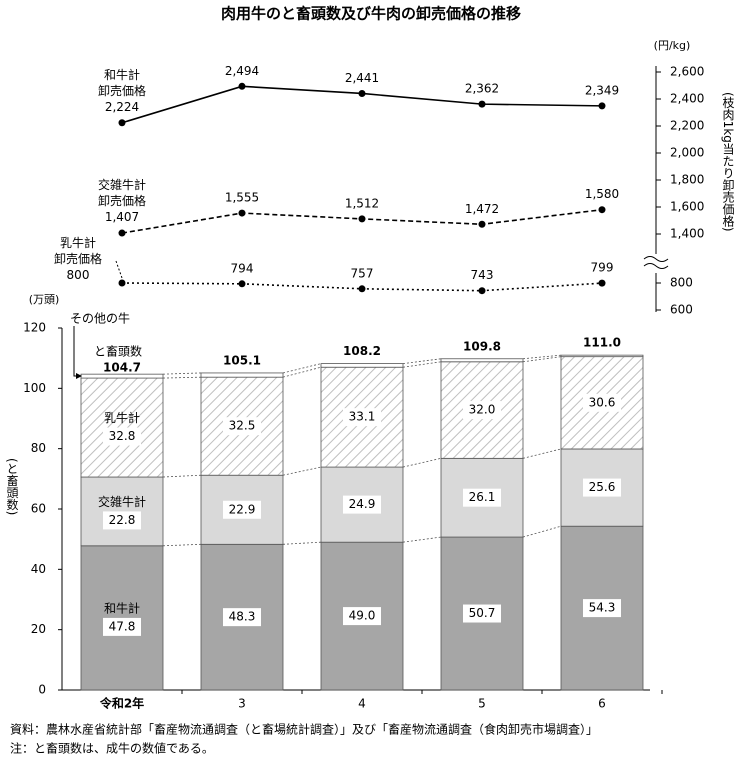  What do you see at coordinates (242, 268) in the screenshot?
I see `data-label: 794` at bounding box center [242, 268].